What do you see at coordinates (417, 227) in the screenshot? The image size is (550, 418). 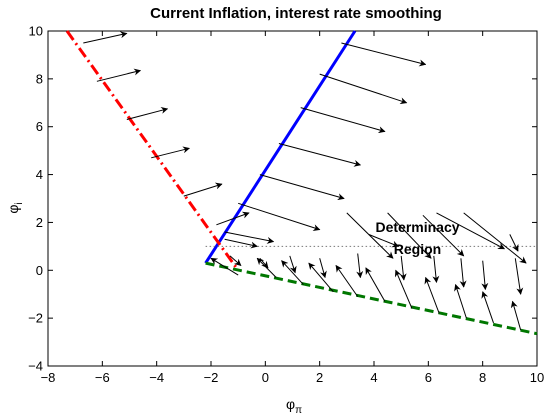 I see `annotation-line: Determinacy` at bounding box center [417, 227].